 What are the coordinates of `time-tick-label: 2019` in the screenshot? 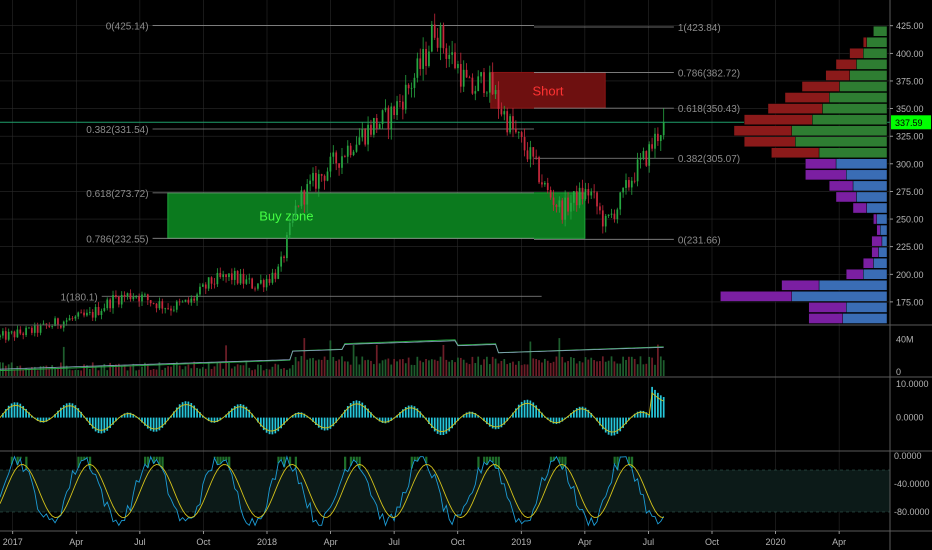 It's located at (521, 542).